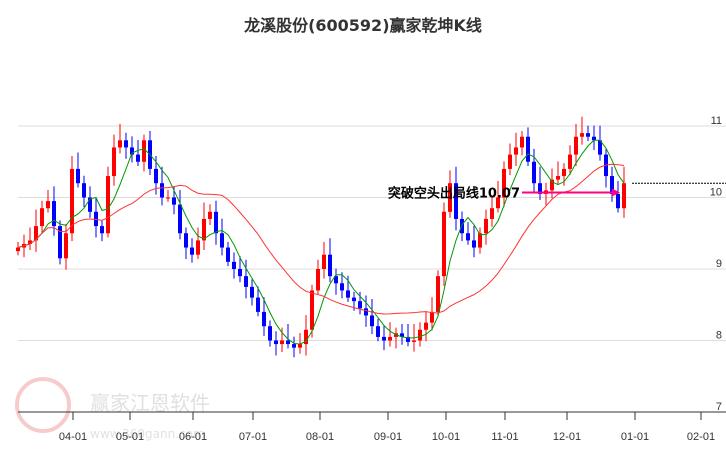 This screenshot has width=726, height=450. What do you see at coordinates (616, 192) in the screenshot?
I see `signal-arrow-icon` at bounding box center [616, 192].